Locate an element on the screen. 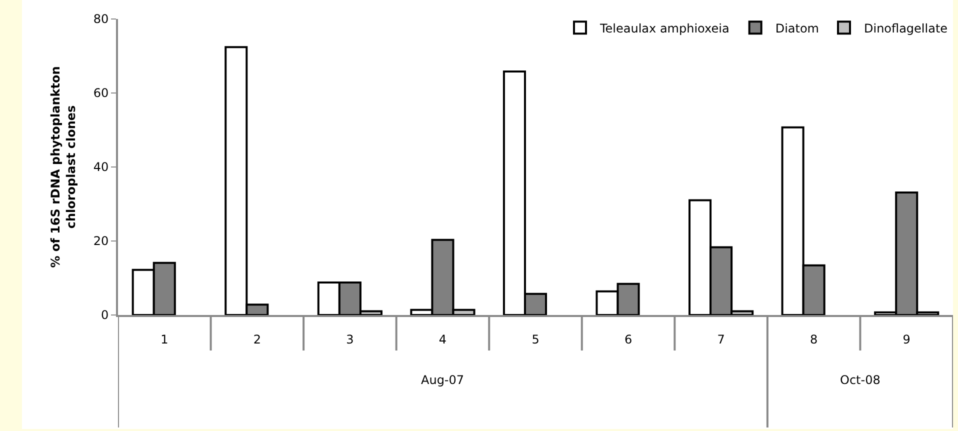  y-axis-title: % of 16S rDNA phytoplankton chloroplast clones is located at coordinates (63, 167).